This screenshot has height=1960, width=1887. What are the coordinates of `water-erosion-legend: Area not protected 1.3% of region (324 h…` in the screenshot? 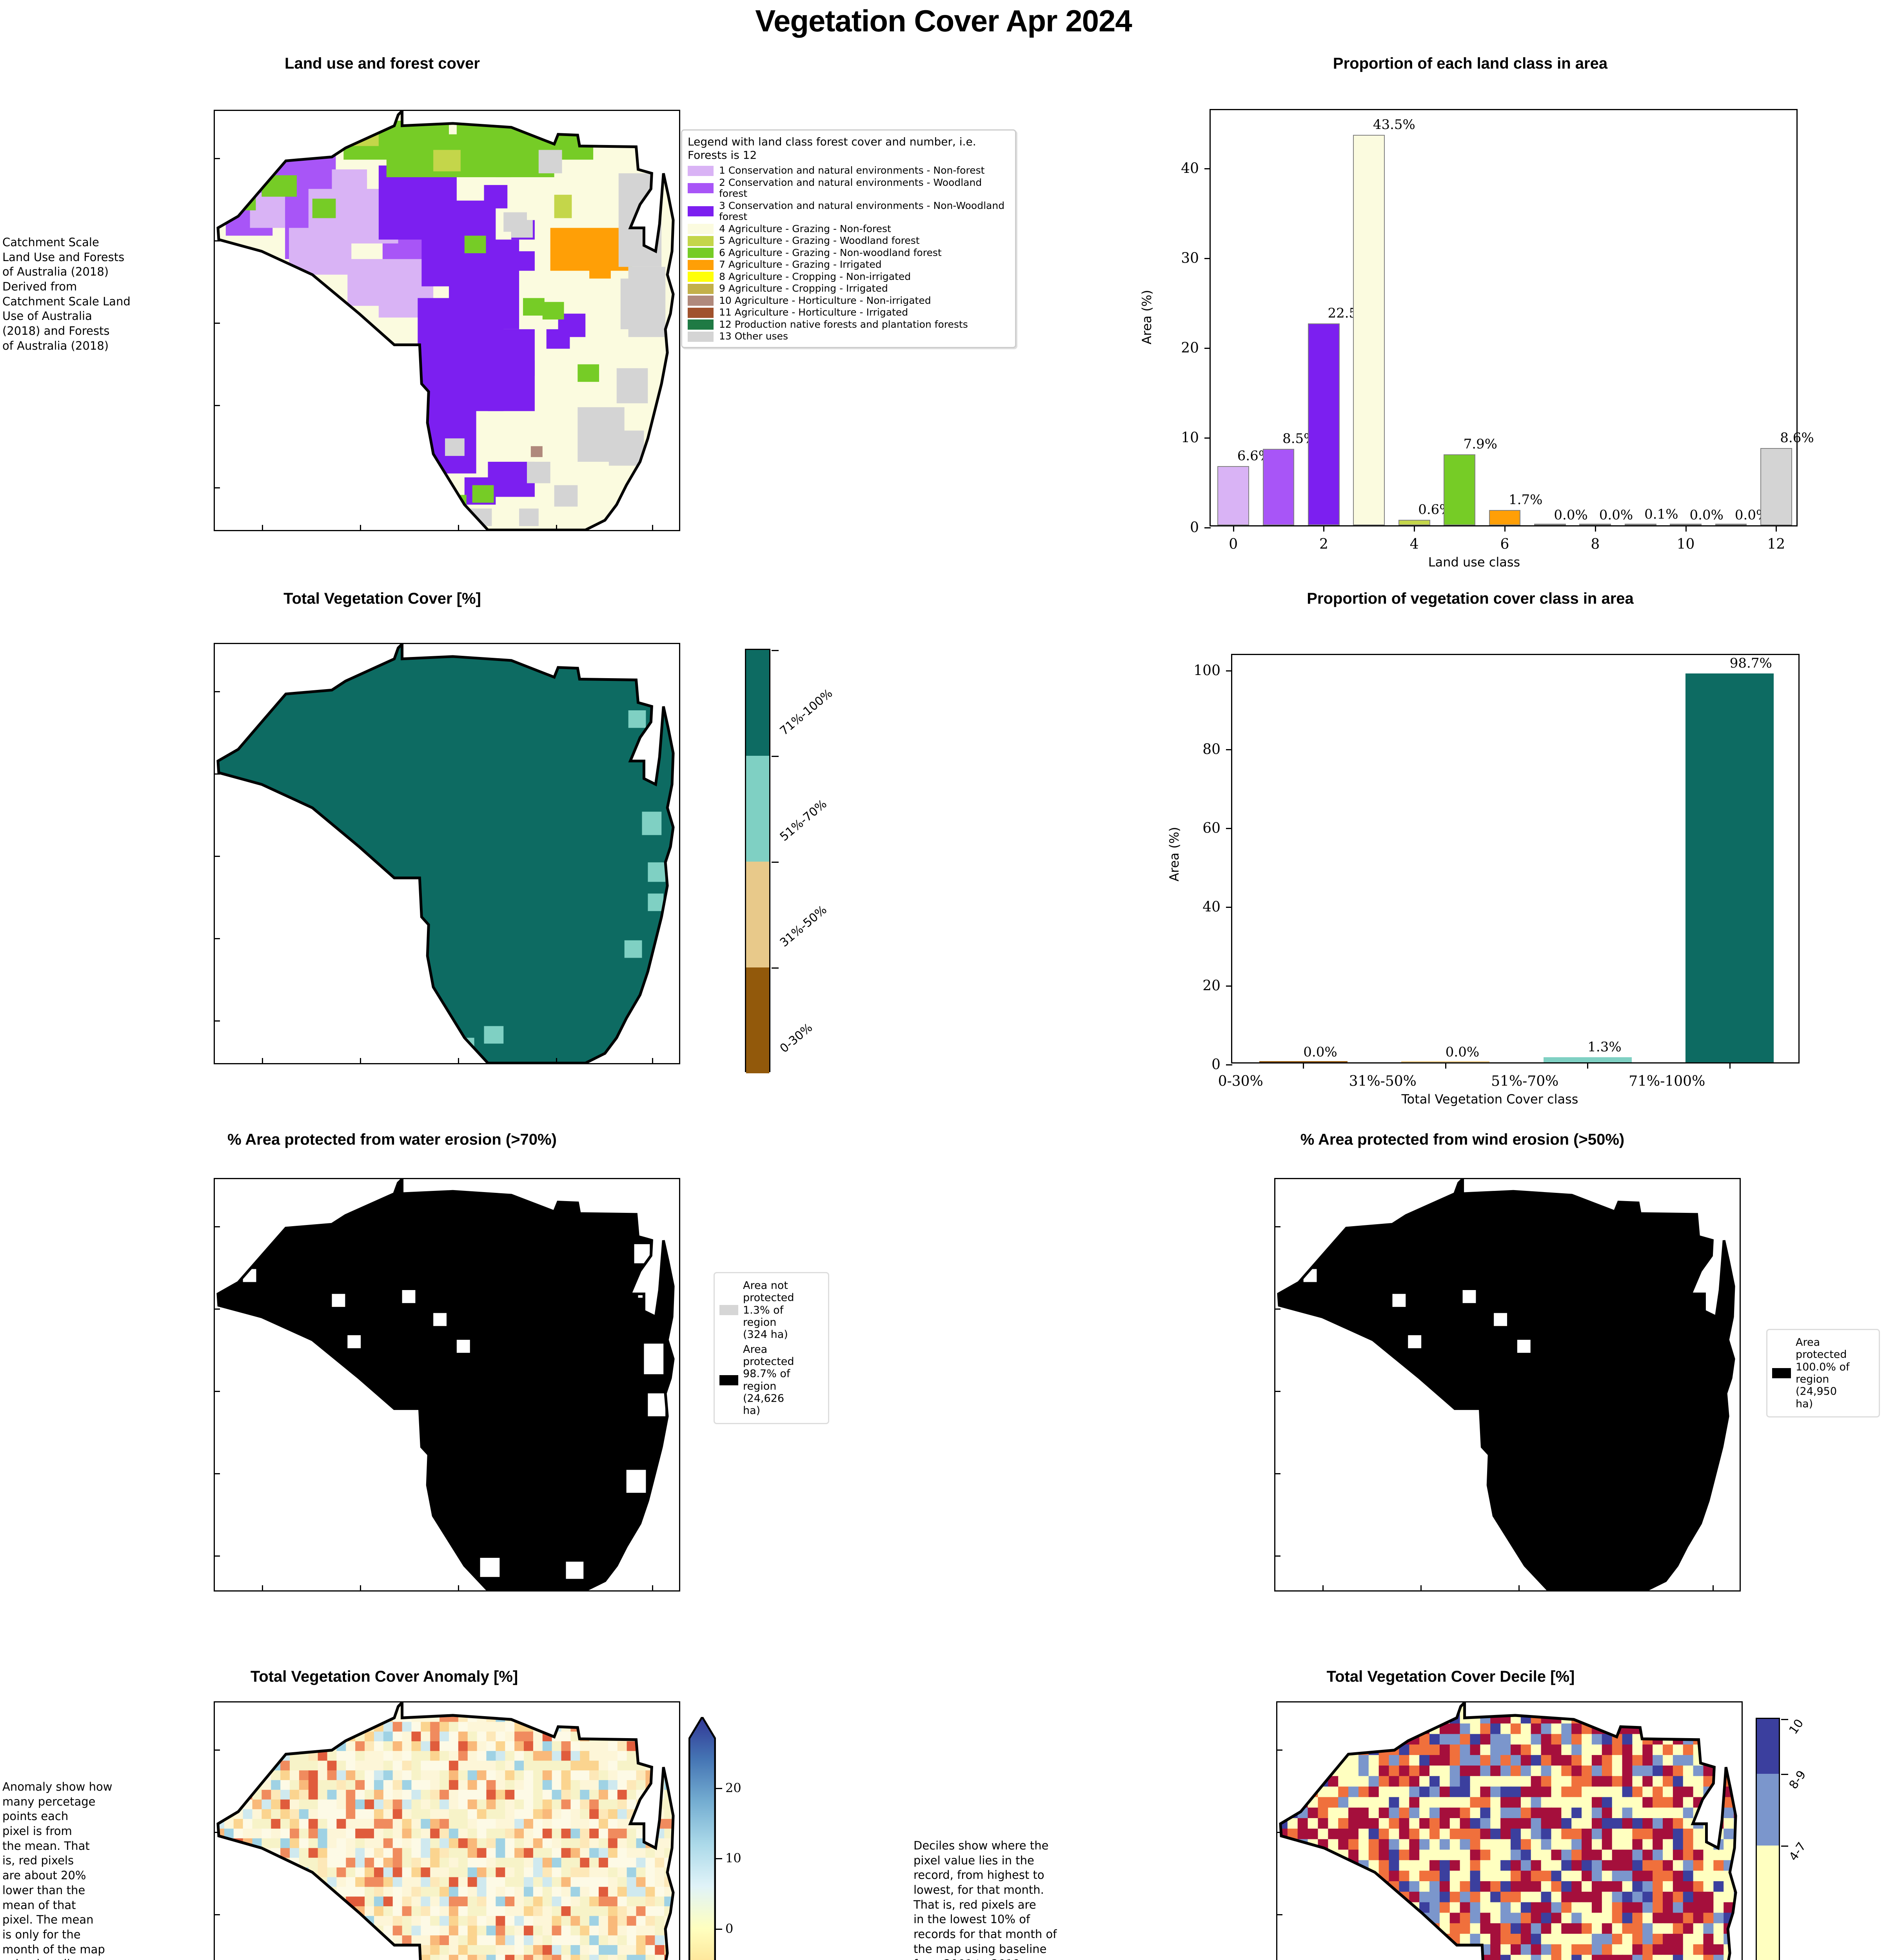 It's located at (771, 1348).